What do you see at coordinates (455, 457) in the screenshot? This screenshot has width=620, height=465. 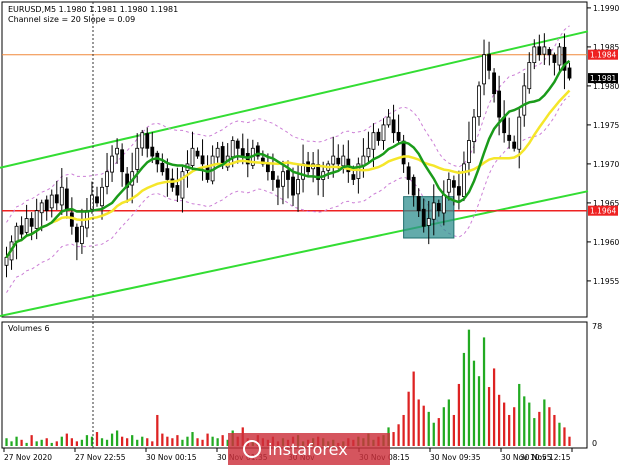 I see `x-tick-label: 30 Nov 09:35` at bounding box center [455, 457].